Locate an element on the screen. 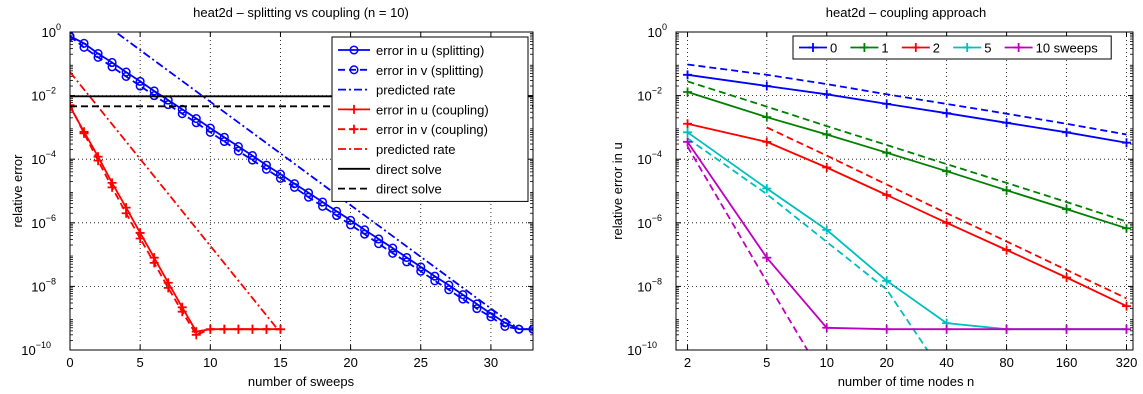 This screenshot has width=1143, height=394. series-predicted-rate is located at coordinates (174, 200).